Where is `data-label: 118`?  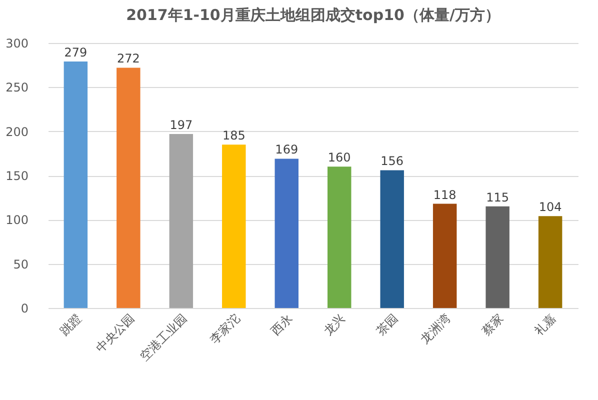
data-label: 118 is located at coordinates (444, 195).